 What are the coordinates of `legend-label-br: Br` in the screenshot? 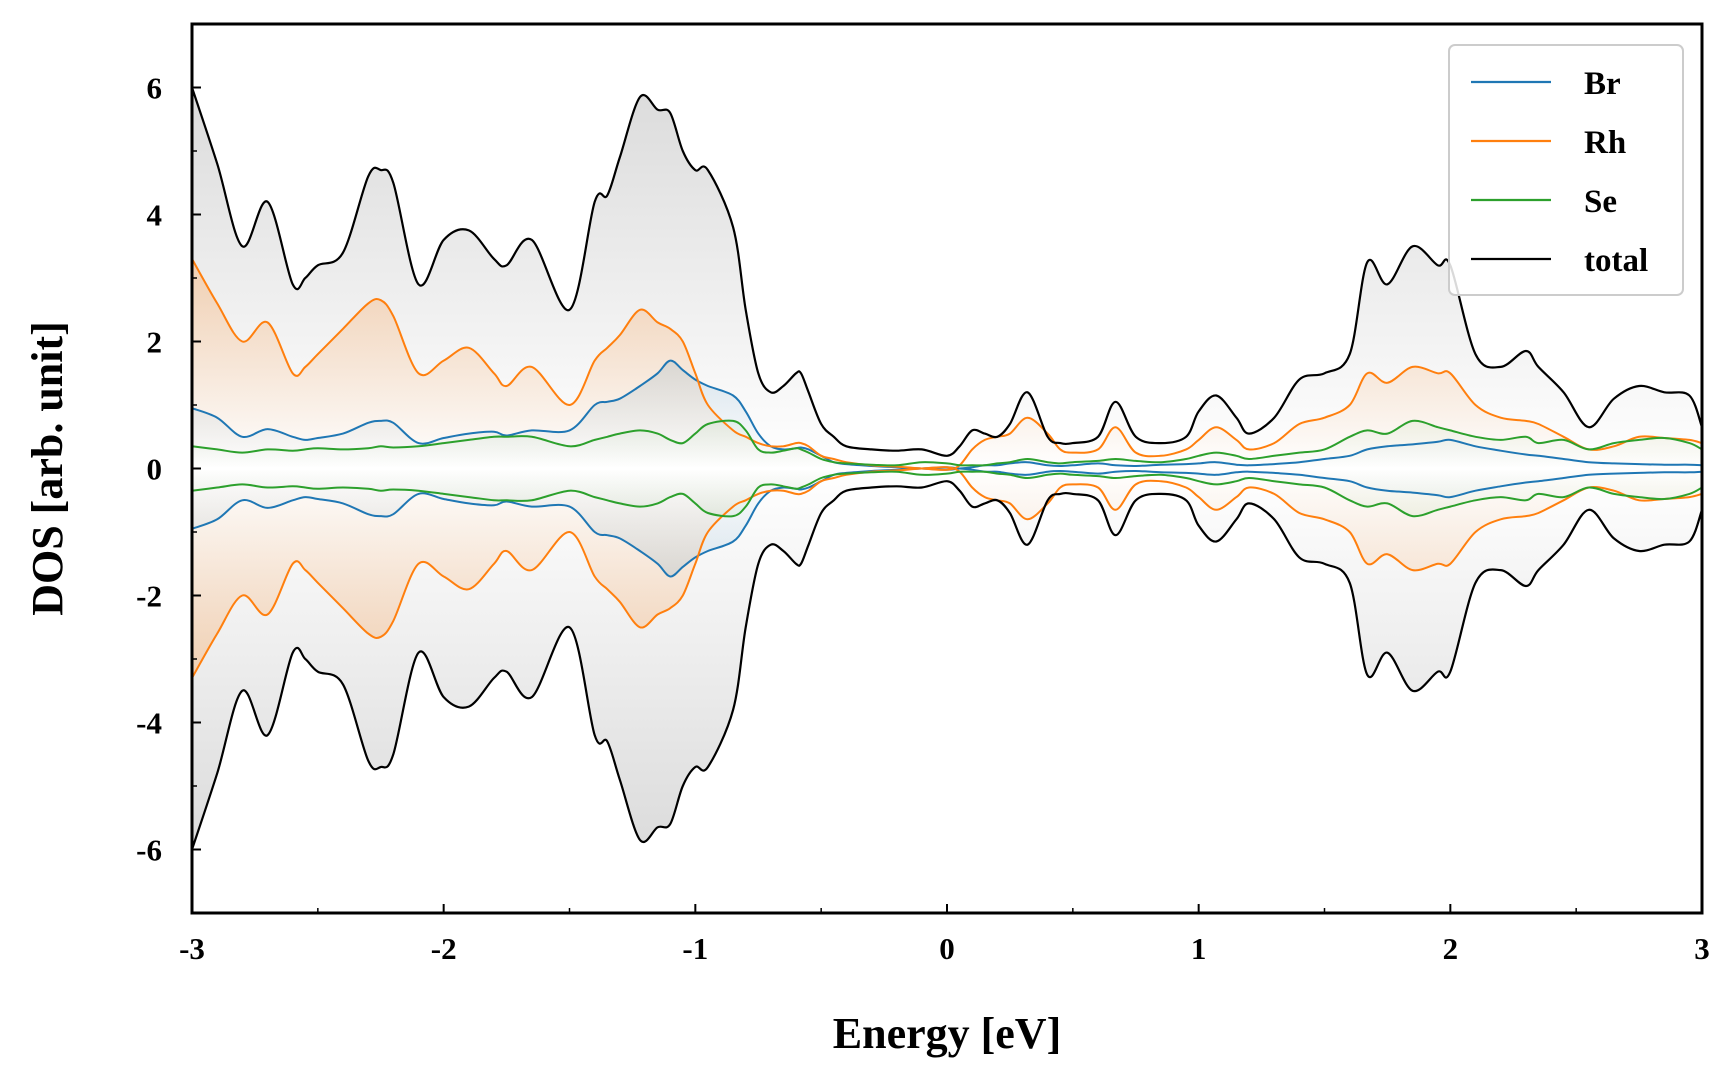 It's located at (1602, 84).